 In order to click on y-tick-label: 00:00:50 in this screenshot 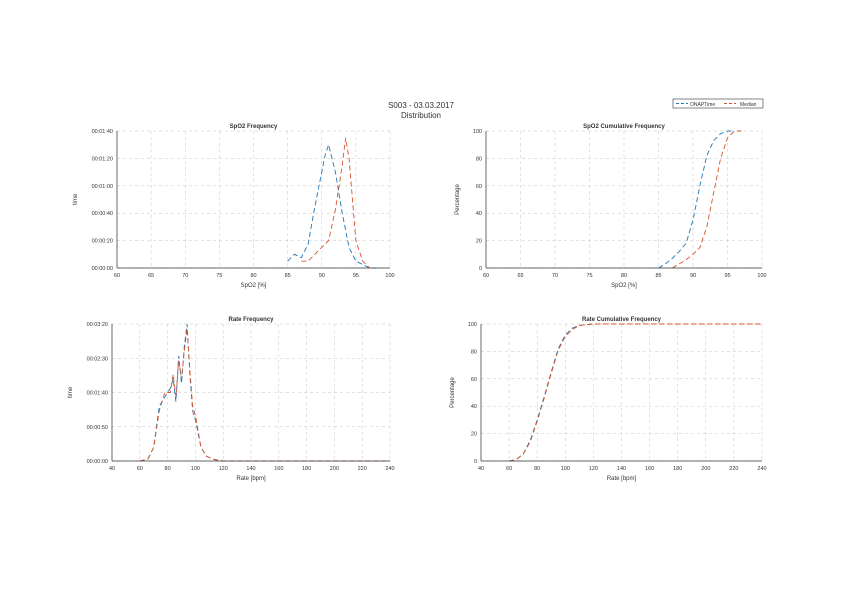, I will do `click(97, 428)`.